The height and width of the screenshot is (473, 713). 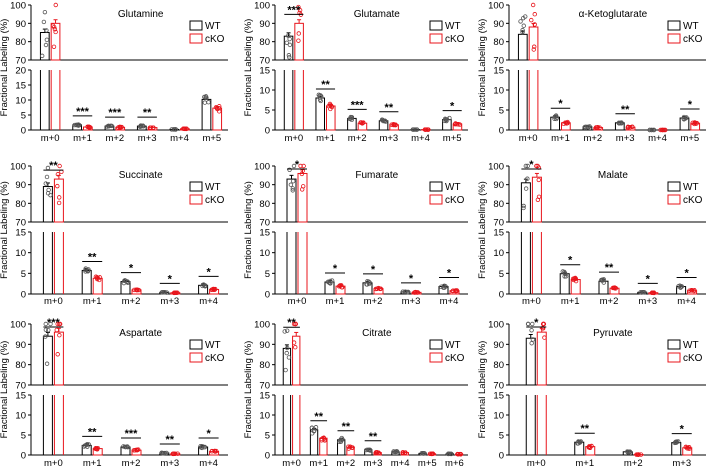 I want to click on y-tick-label: 15, so click(x=264, y=396).